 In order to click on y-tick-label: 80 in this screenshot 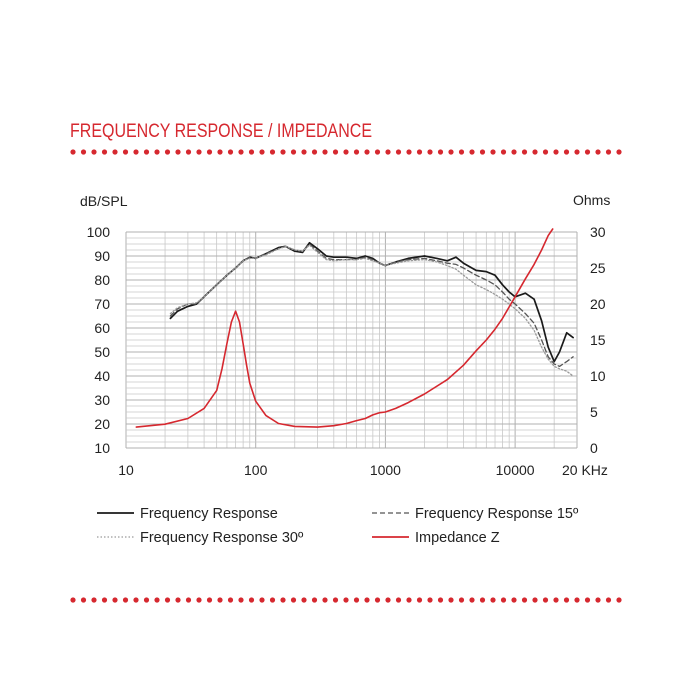, I will do `click(102, 280)`.